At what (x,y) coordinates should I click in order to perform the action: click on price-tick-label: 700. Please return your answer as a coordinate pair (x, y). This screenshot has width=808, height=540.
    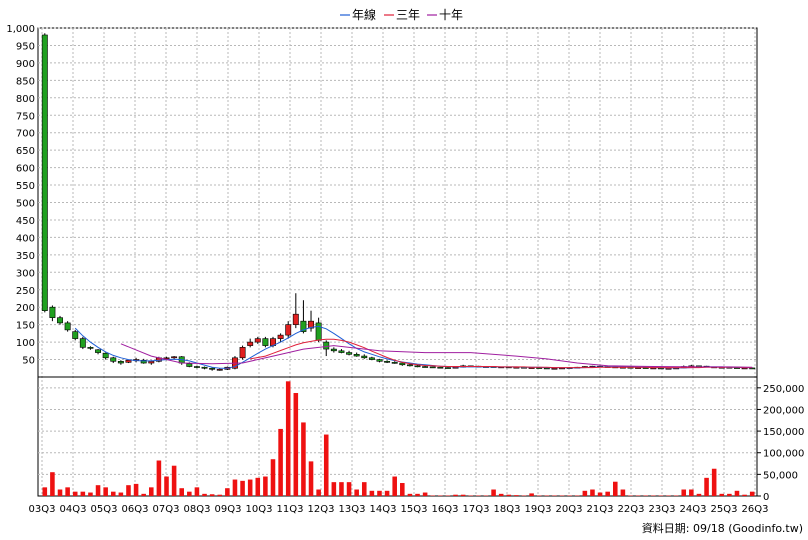
    Looking at the image, I should click on (25, 134).